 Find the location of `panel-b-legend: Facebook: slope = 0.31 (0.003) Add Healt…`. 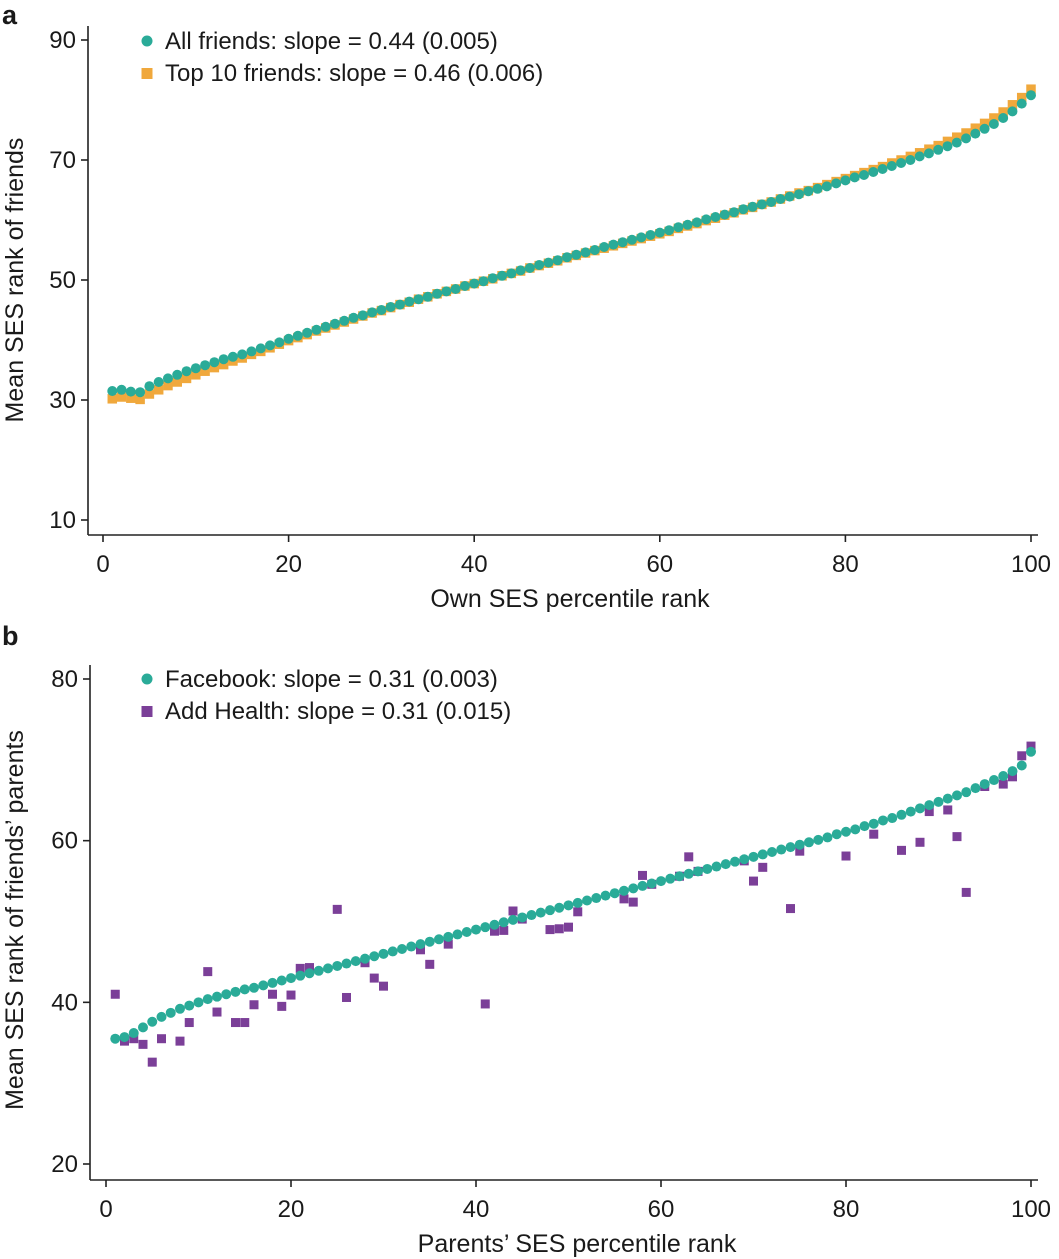

panel-b-legend: Facebook: slope = 0.31 (0.003) Add Healt… is located at coordinates (326, 695).